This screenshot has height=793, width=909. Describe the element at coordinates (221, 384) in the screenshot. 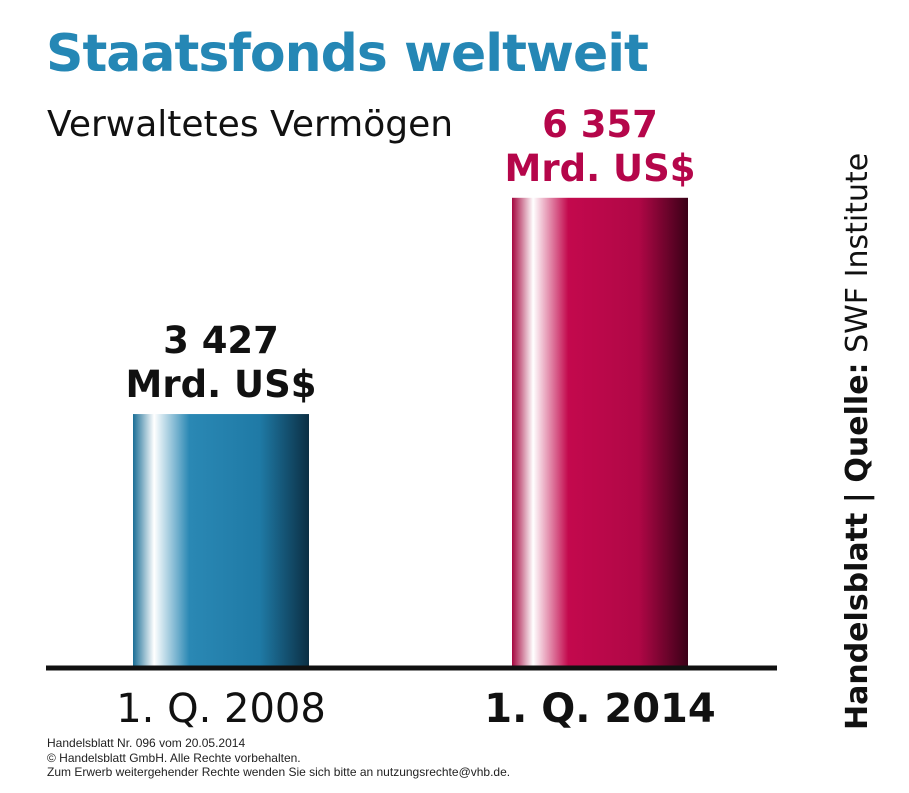

I see `bar-1-unit-label: Mrd. US$` at that location.